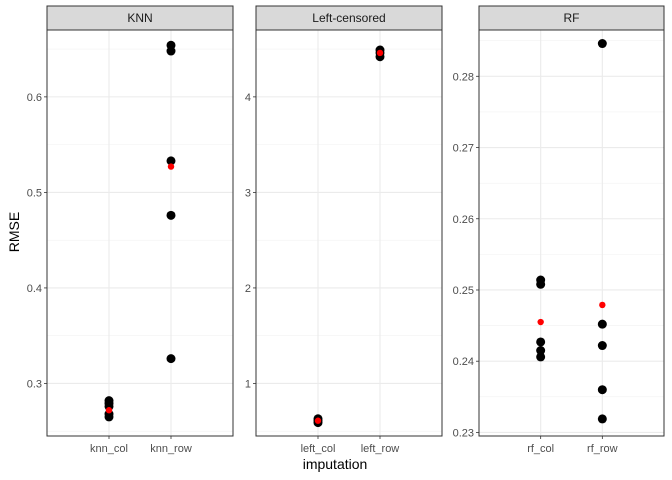  I want to click on x-tick-label: knn_row, so click(171, 449).